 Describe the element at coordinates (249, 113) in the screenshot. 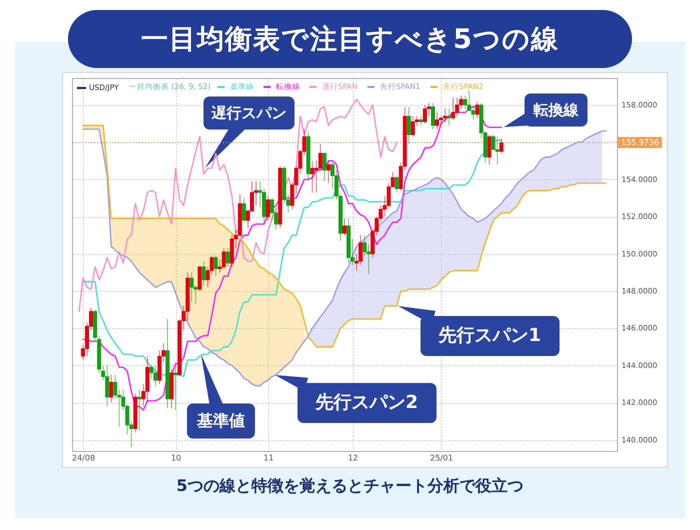

I see `annotation: 遅行スパン` at that location.